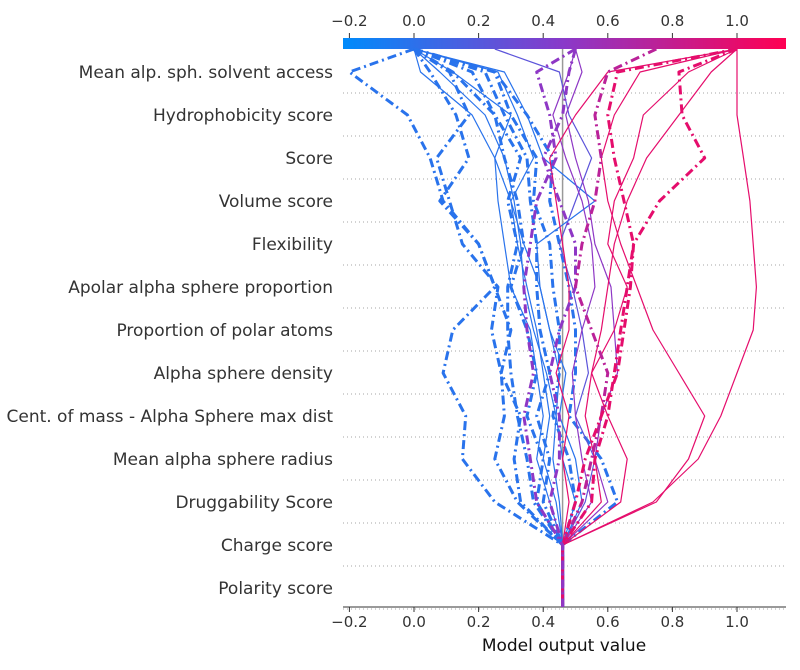 The height and width of the screenshot is (670, 800). Describe the element at coordinates (479, 622) in the screenshot. I see `x-tick-label: 0.2` at that location.